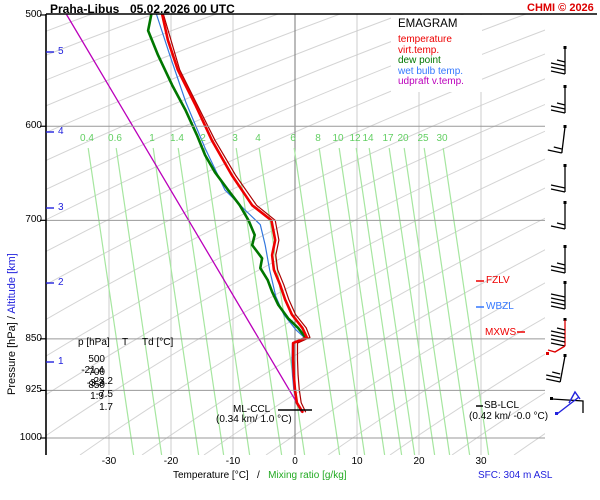  What do you see at coordinates (33, 125) in the screenshot?
I see `pressure-tick-label: 600` at bounding box center [33, 125].